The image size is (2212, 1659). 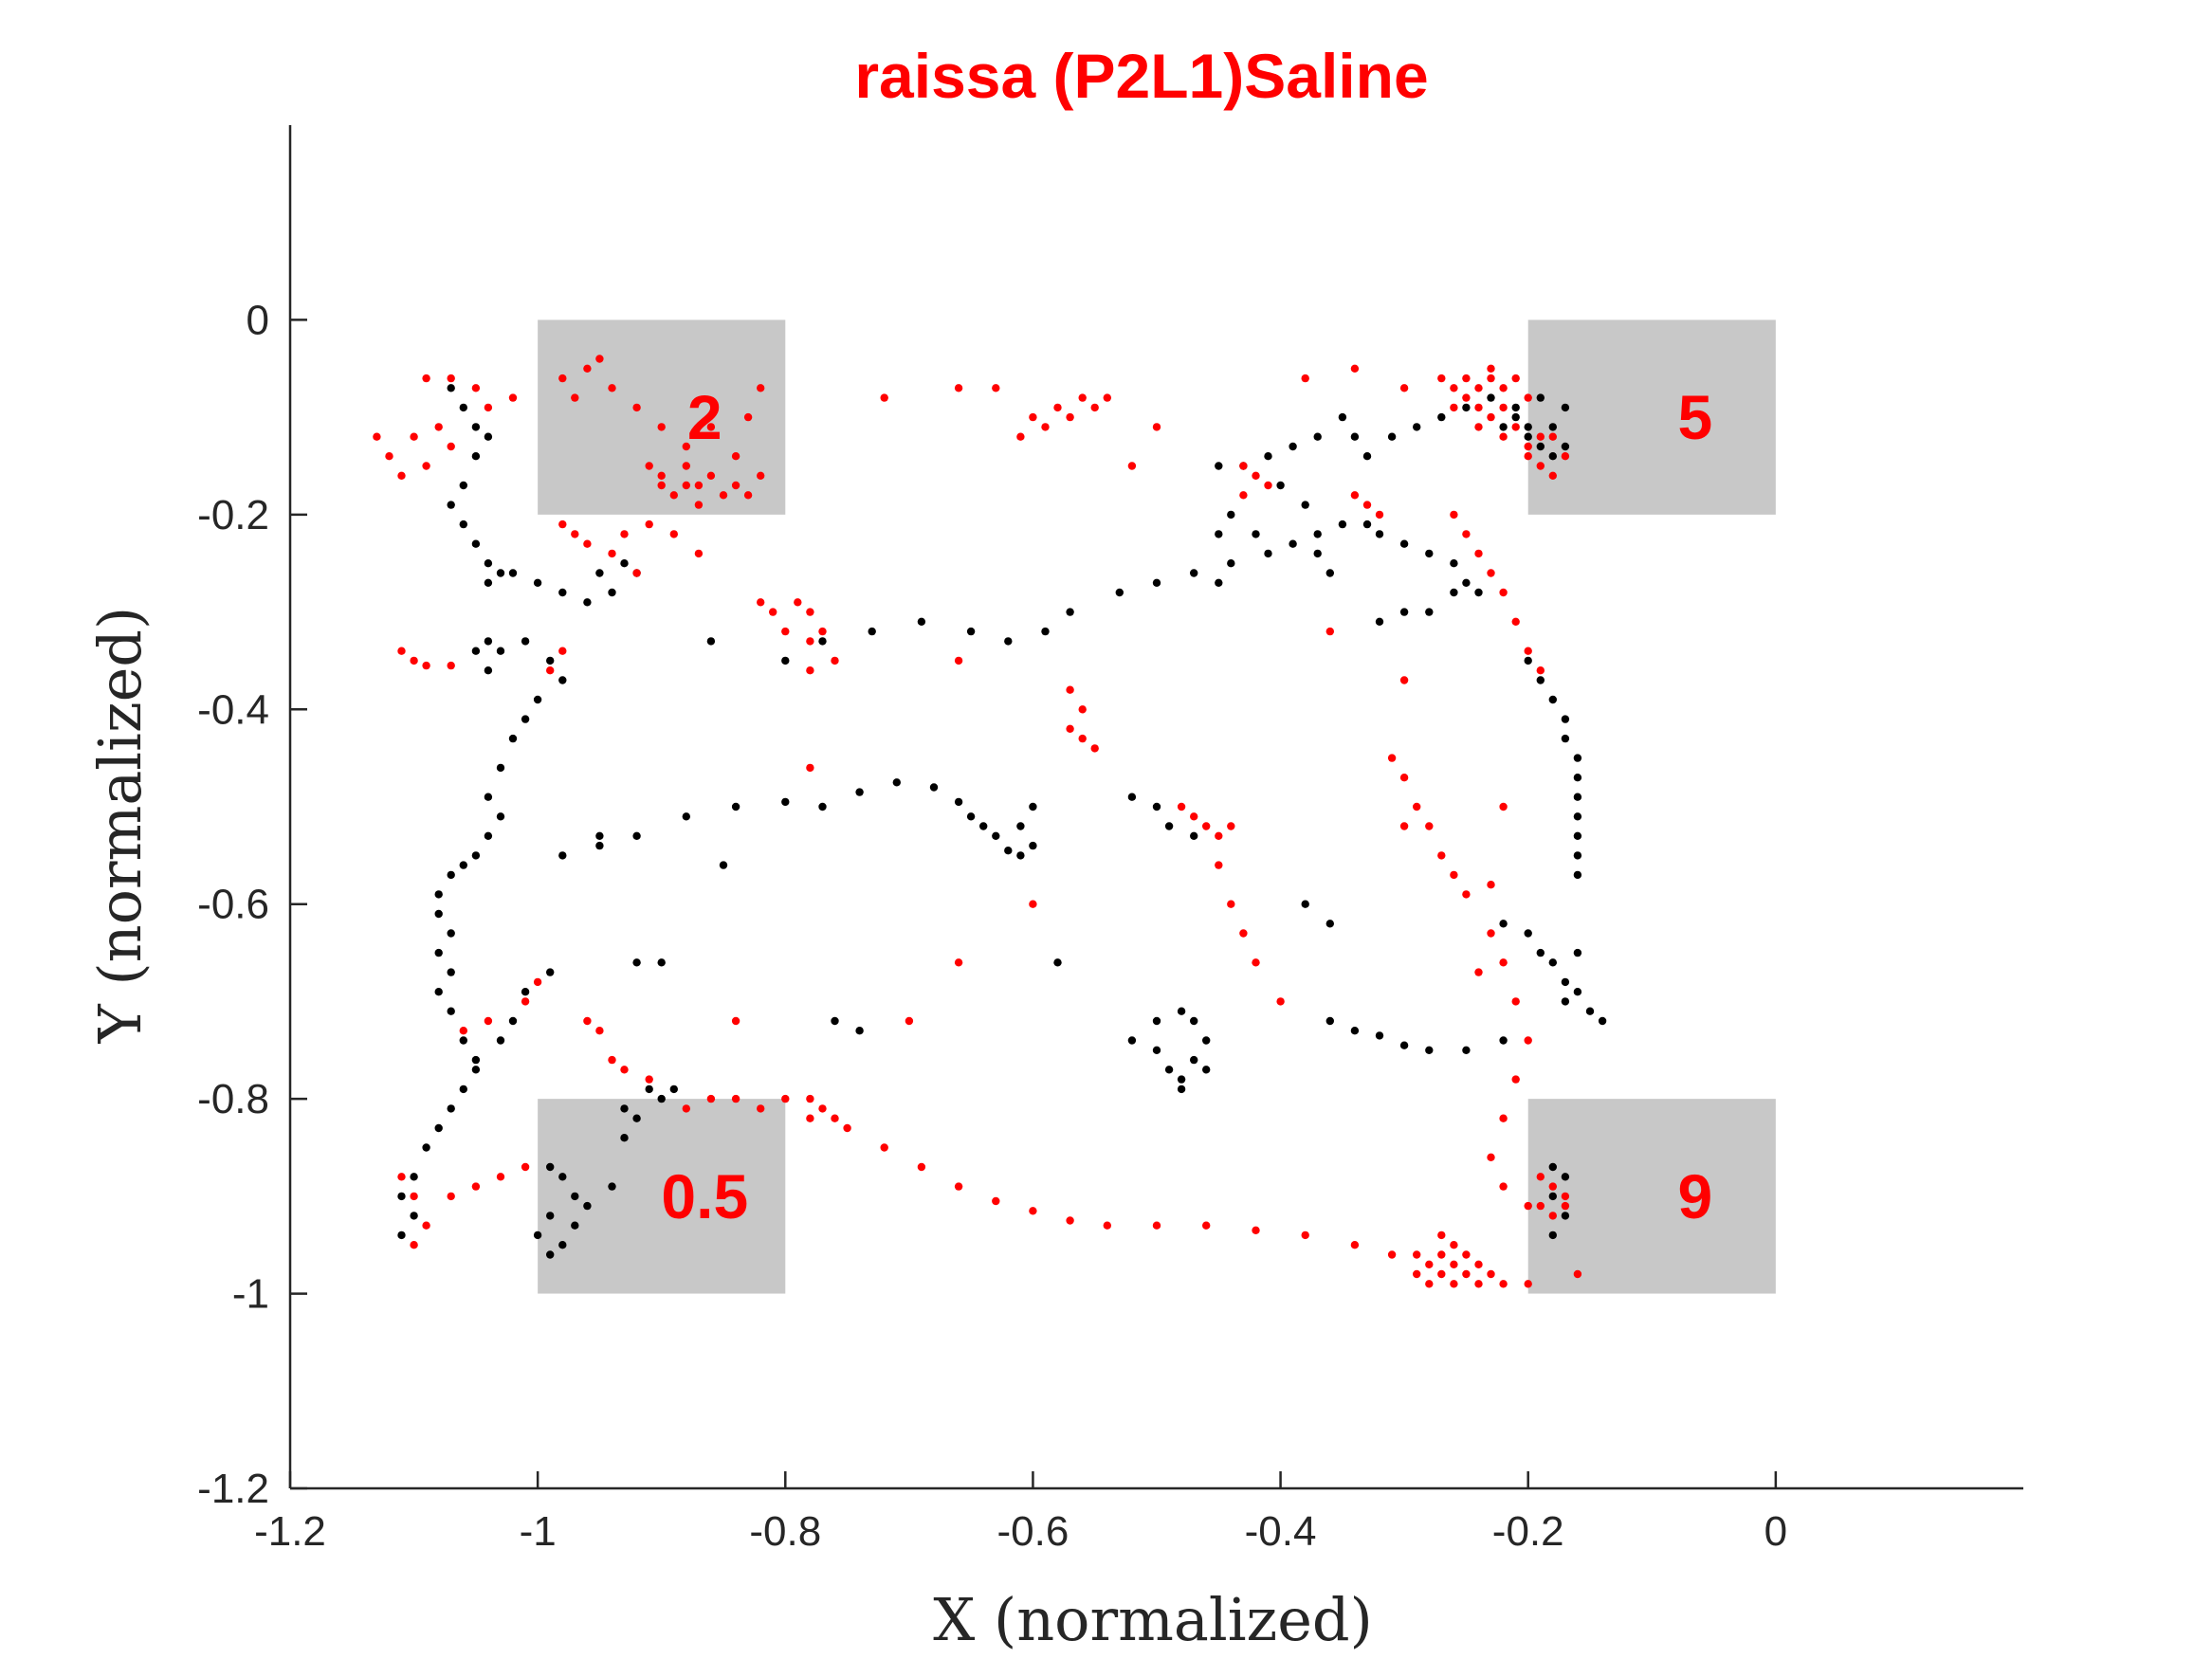 What do you see at coordinates (1141, 76) in the screenshot?
I see `chart-title: raissa (P2L1)Saline` at bounding box center [1141, 76].